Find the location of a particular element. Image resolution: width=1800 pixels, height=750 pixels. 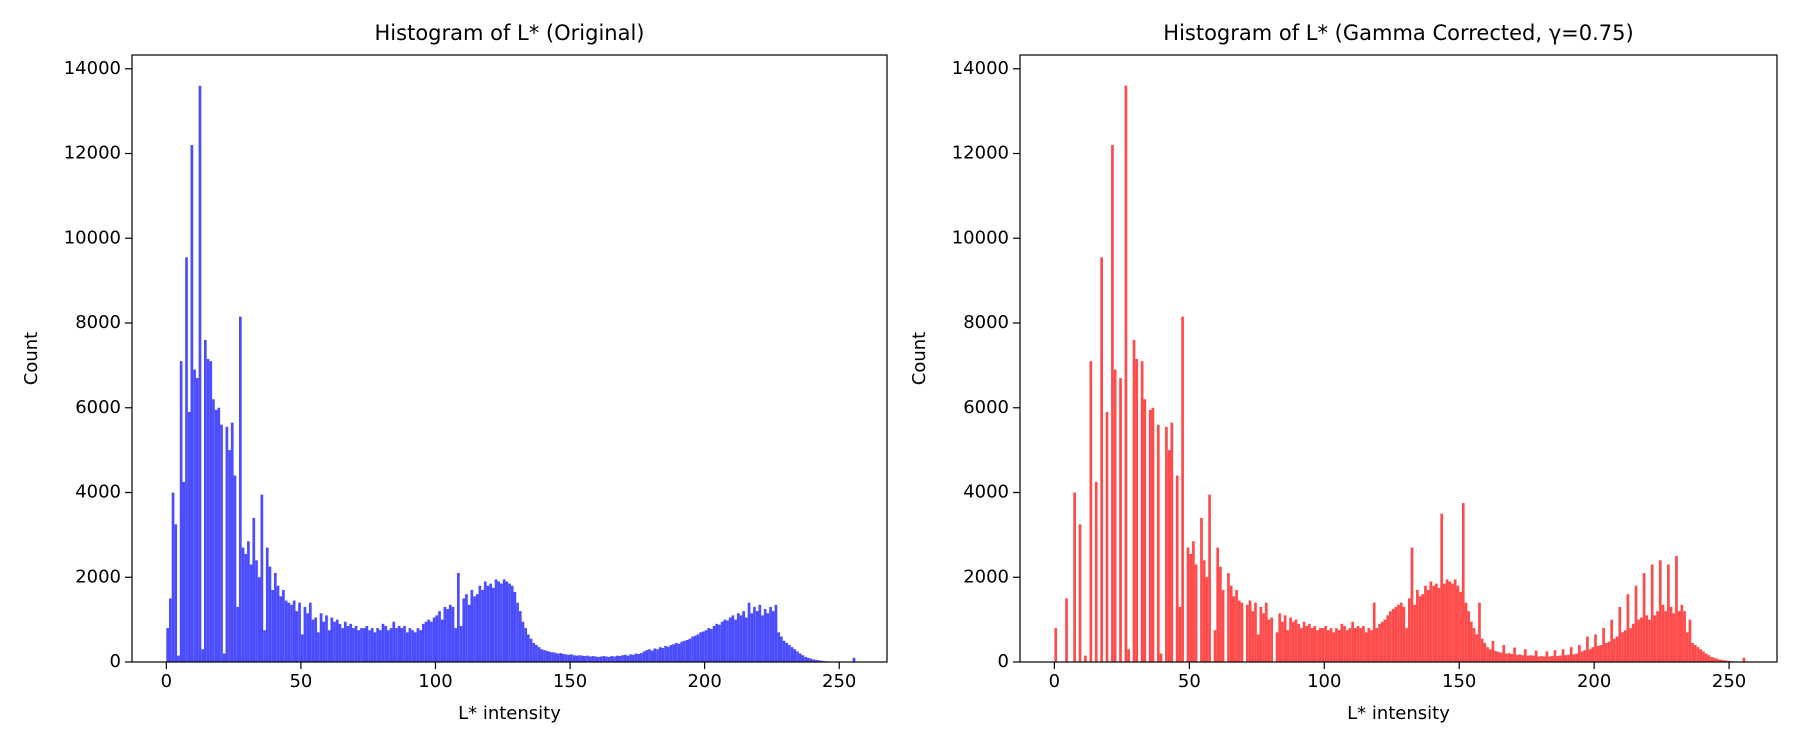

x-tick-label: 100 is located at coordinates (435, 681).